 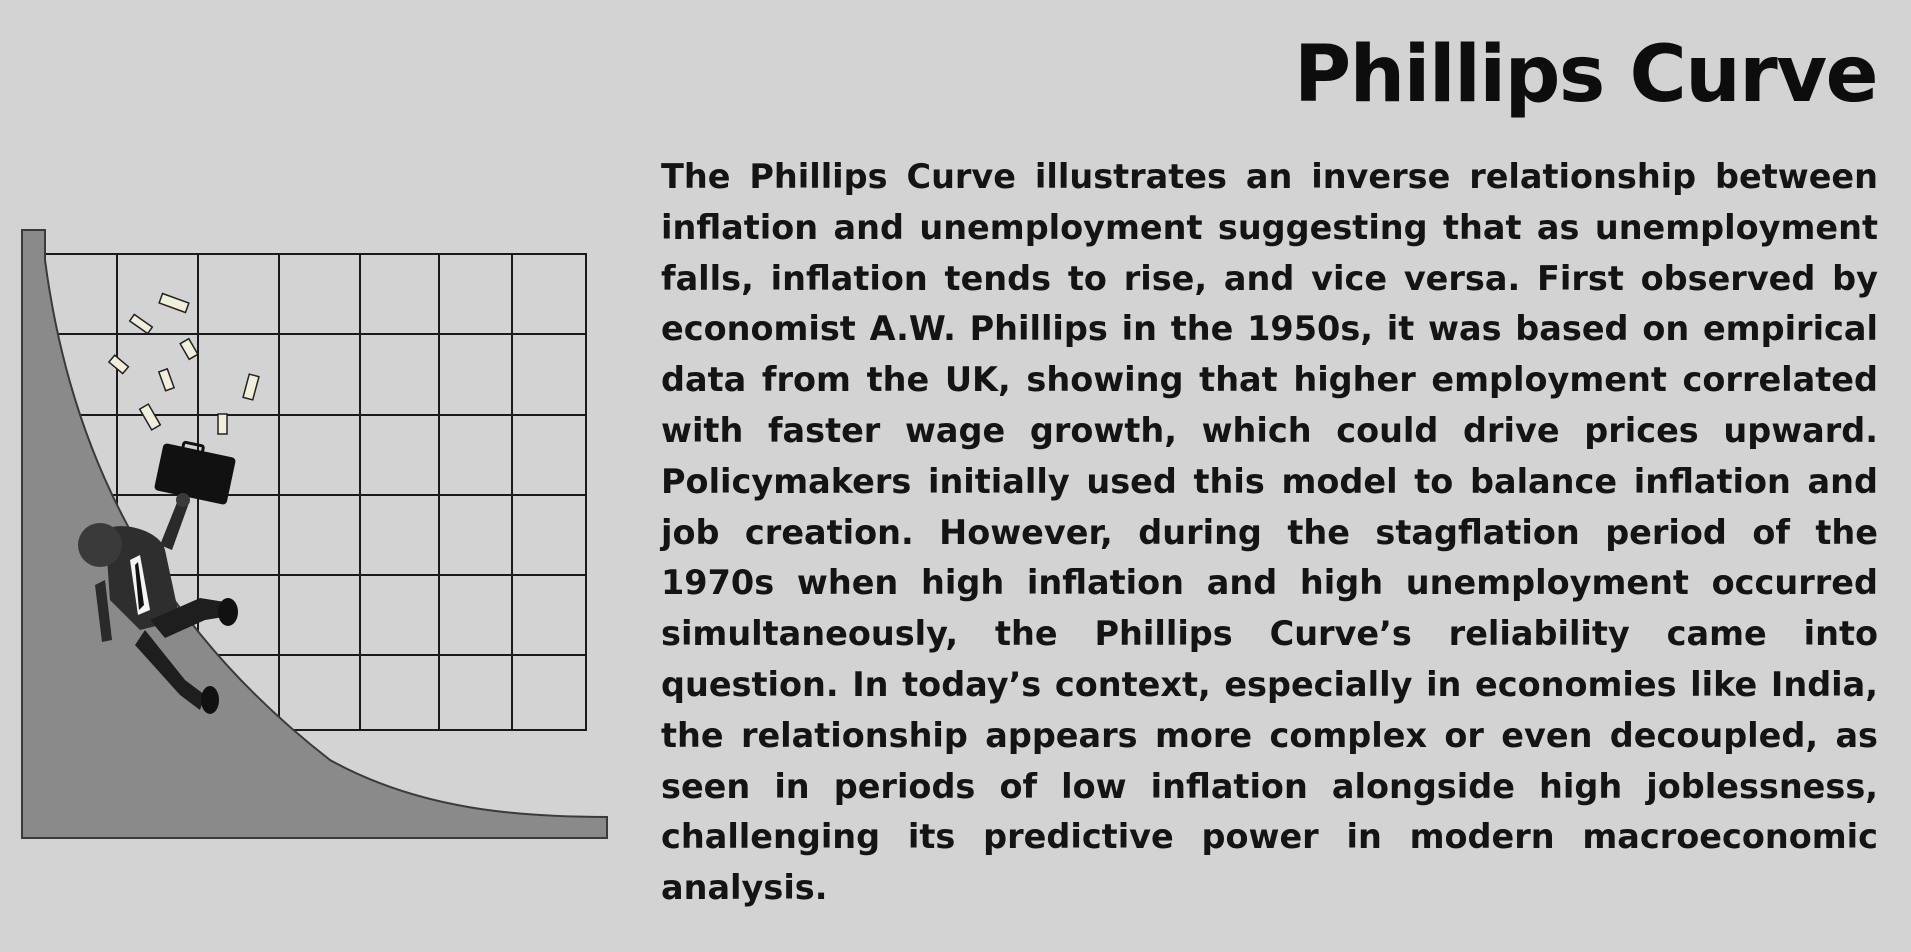 I want to click on briefcase-icon, so click(x=195, y=472).